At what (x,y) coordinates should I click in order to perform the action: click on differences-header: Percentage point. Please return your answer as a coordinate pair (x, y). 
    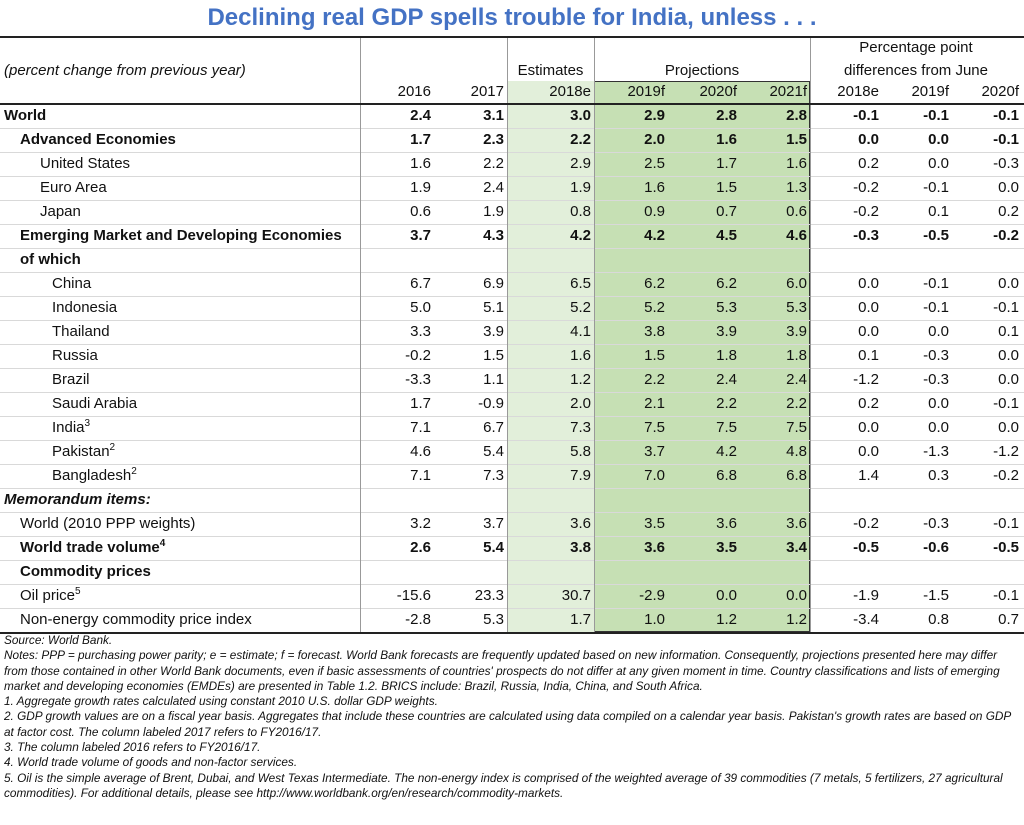
    Looking at the image, I should click on (916, 47).